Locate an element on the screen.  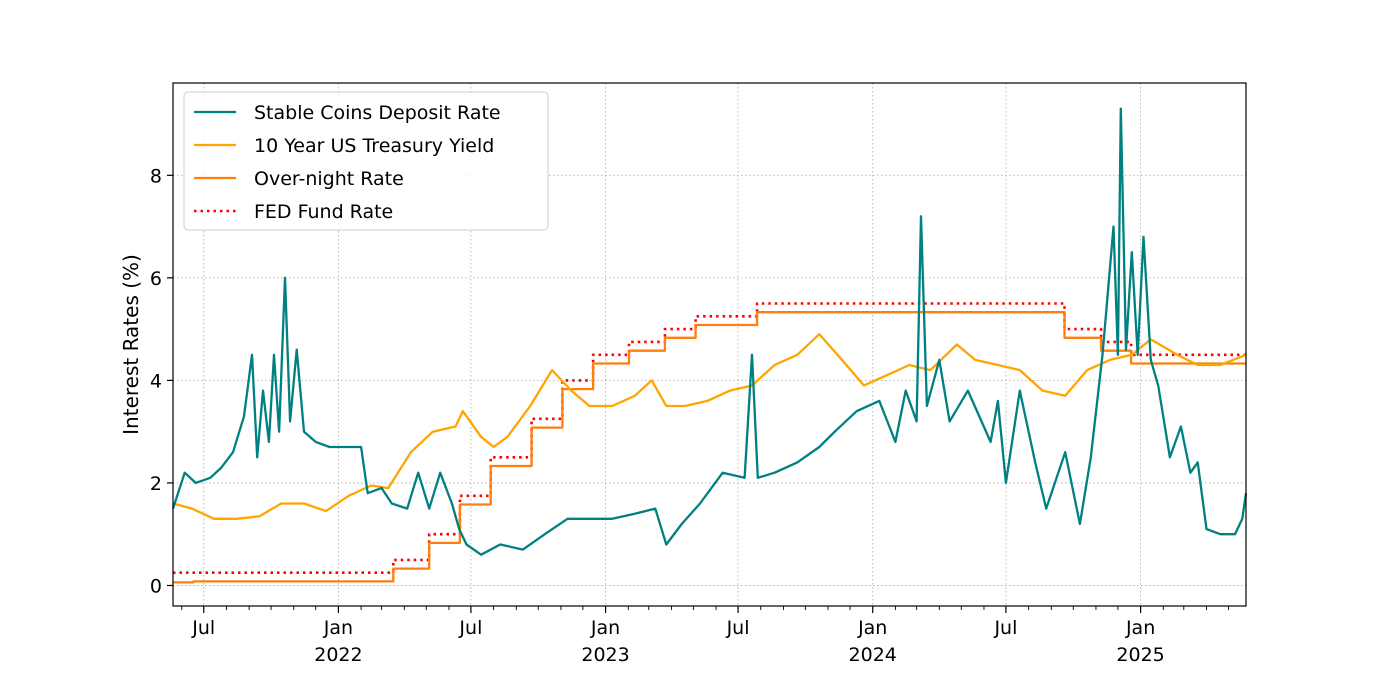
legend-label: Stable Coins Deposit Rate is located at coordinates (377, 113).